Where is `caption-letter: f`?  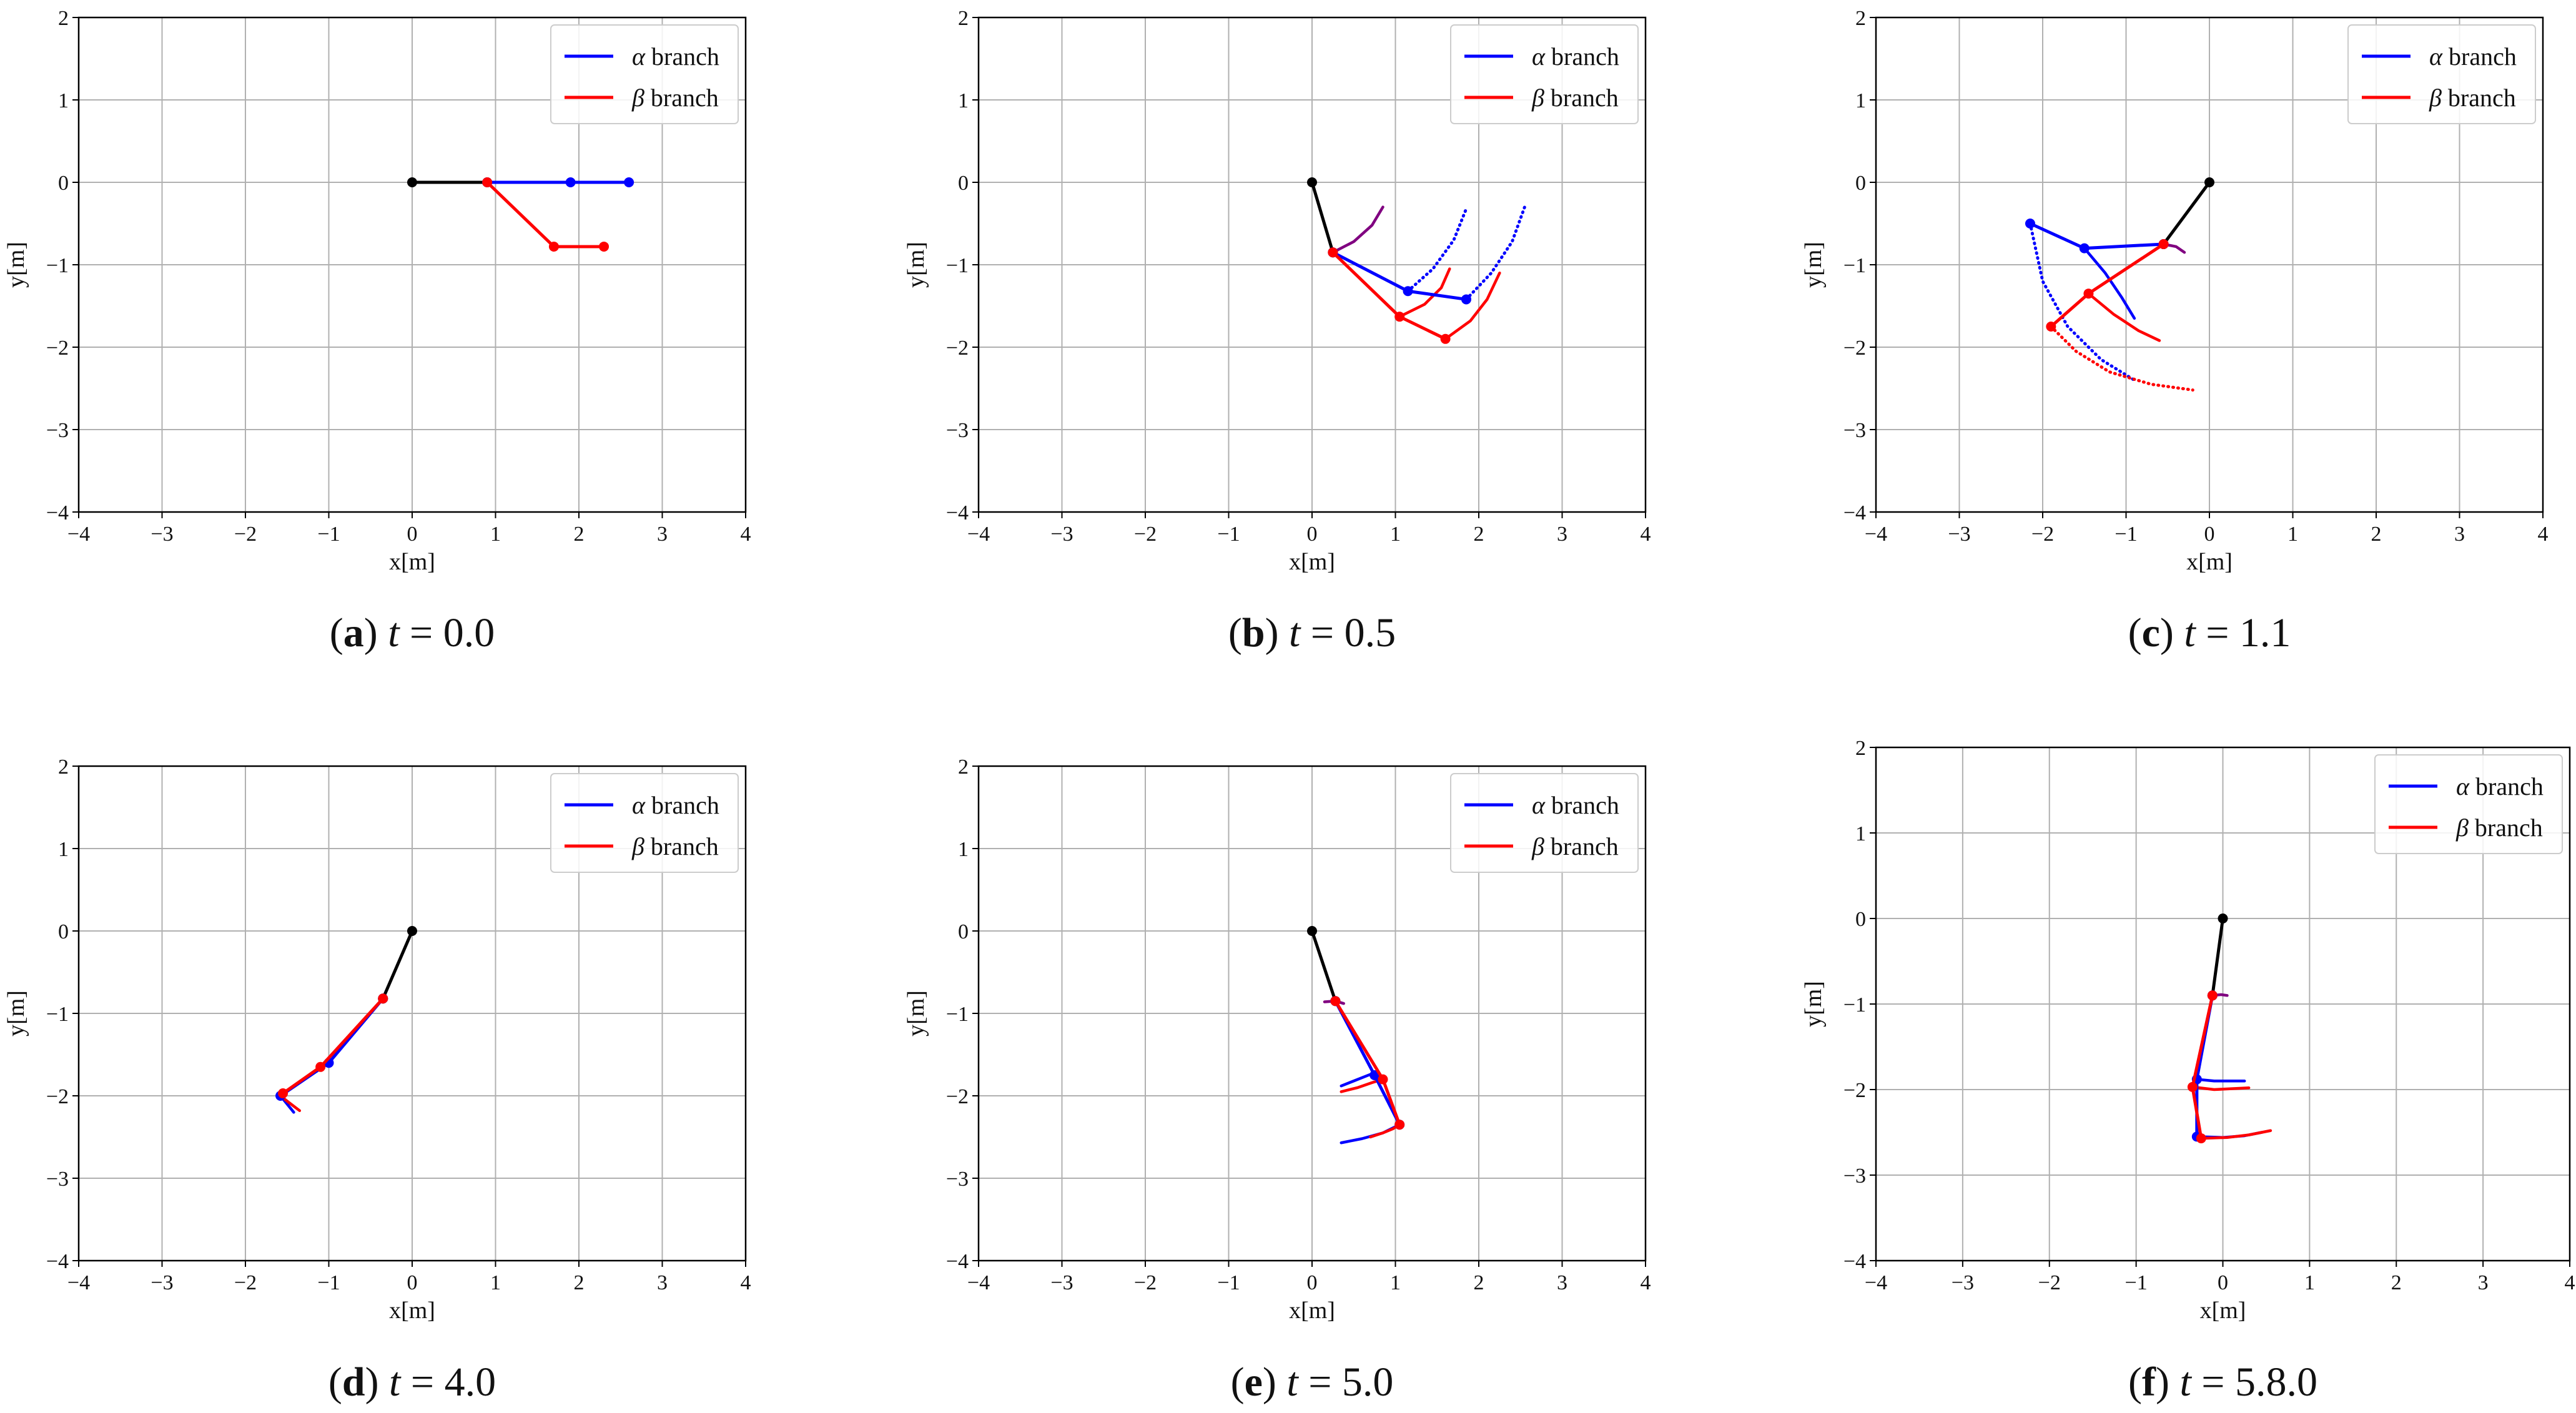
caption-letter: f is located at coordinates (2149, 1382).